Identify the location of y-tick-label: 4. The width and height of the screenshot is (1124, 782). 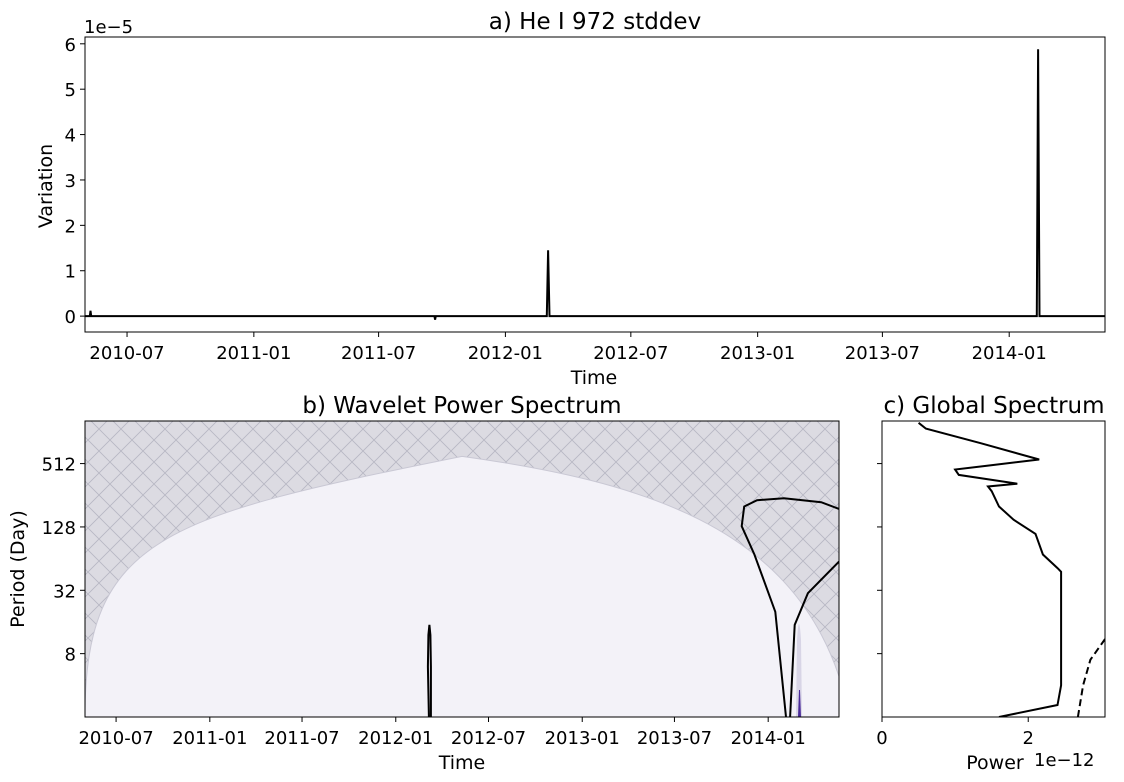
(70, 136).